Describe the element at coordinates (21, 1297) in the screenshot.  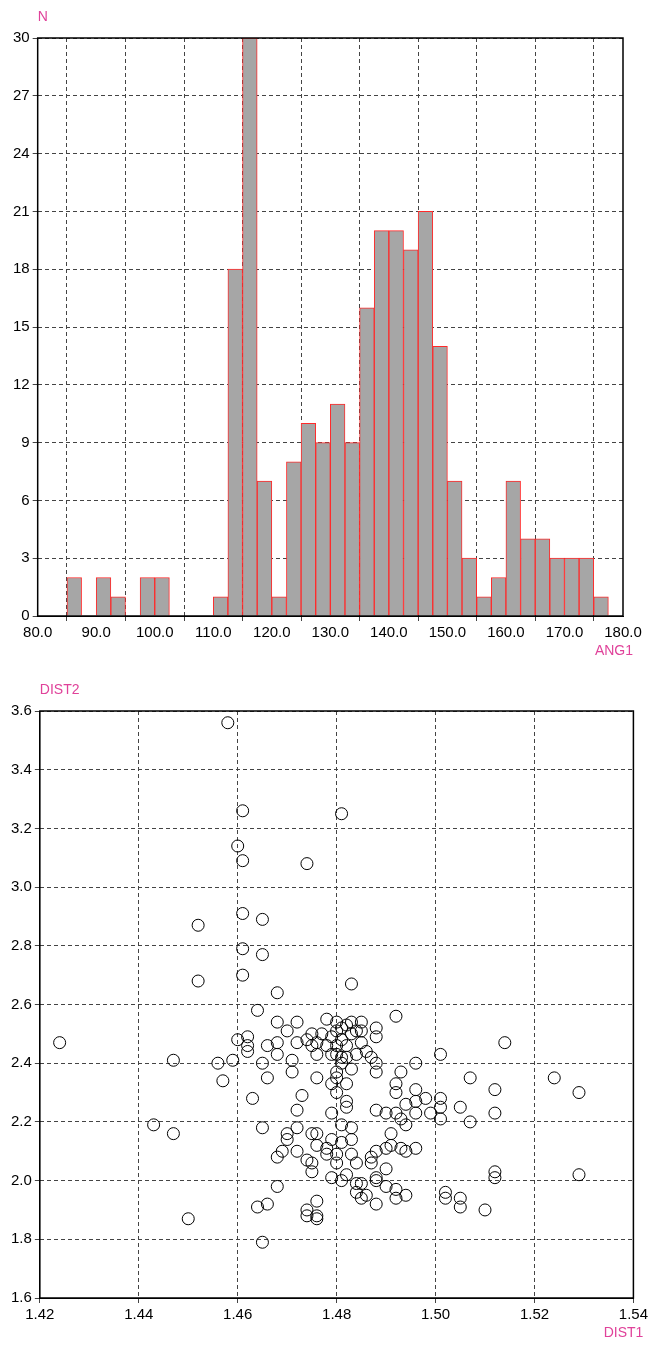
I see `y-tick-label: 1.6` at that location.